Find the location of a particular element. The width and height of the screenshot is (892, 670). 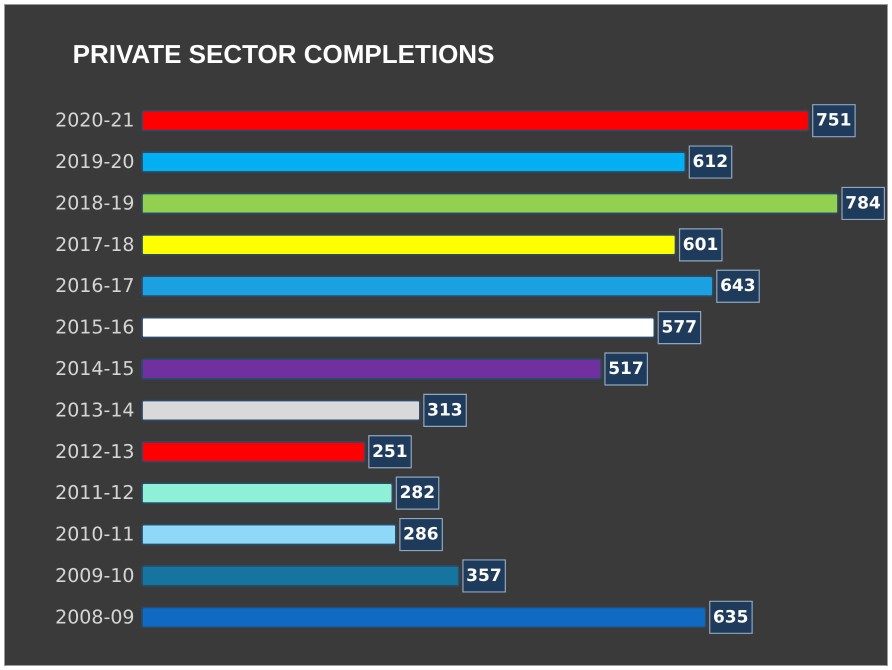

data-label: 357 is located at coordinates (484, 576).